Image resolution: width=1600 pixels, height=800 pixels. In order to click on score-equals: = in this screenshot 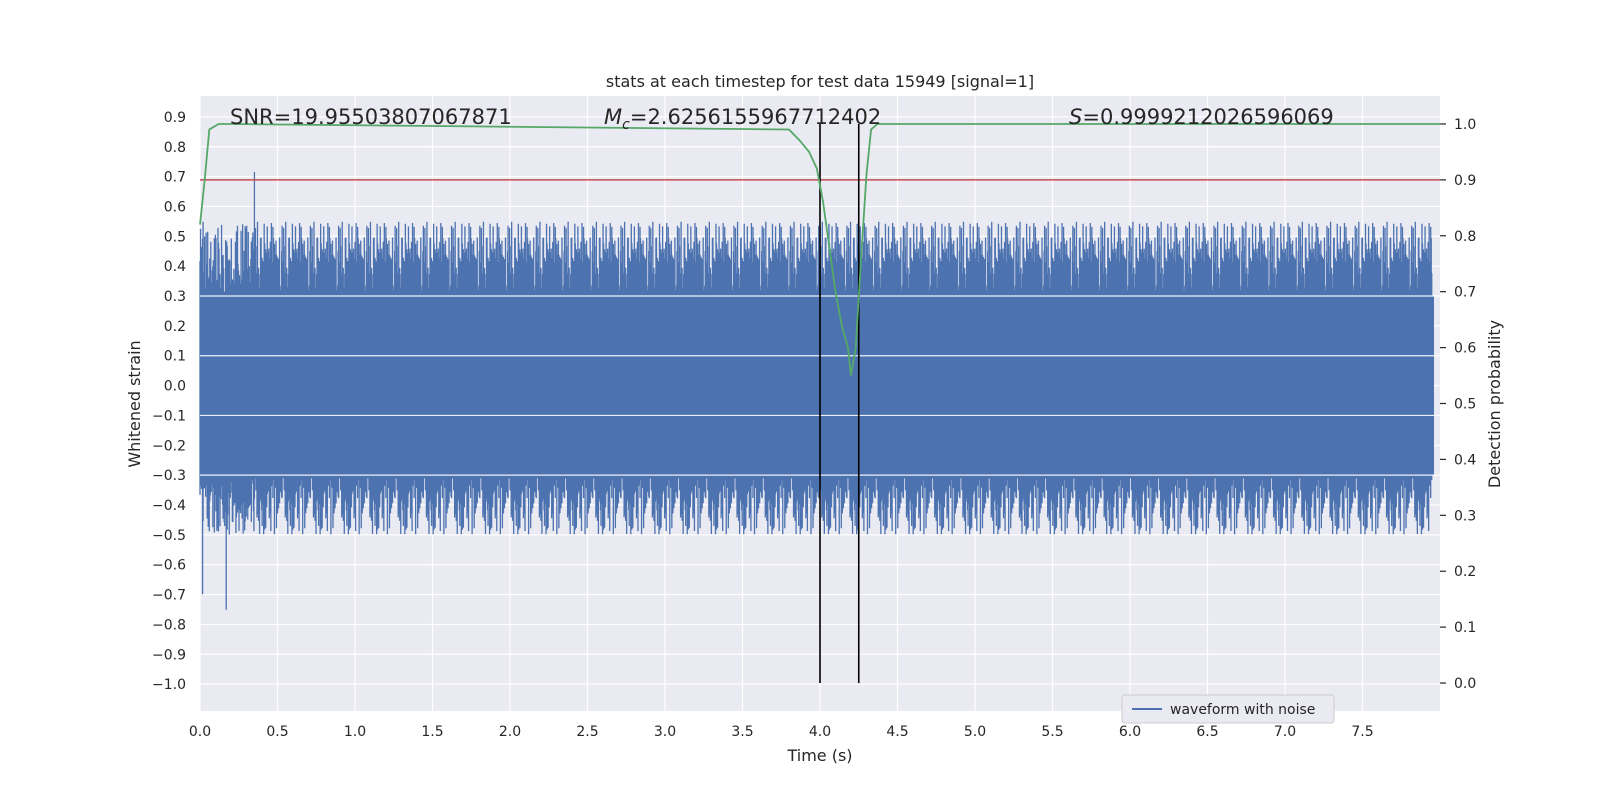, I will do `click(1091, 117)`.